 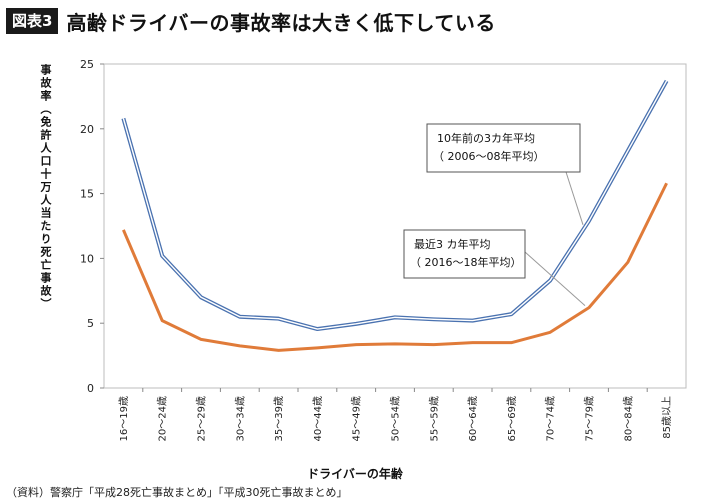 I want to click on x-tick-label: 60～64歳, so click(x=473, y=418).